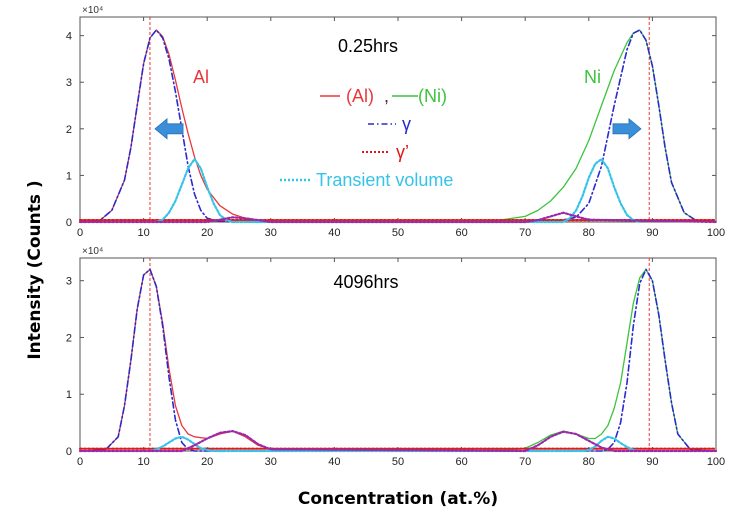  What do you see at coordinates (334, 462) in the screenshot?
I see `bottom-x-tick-label: 40` at bounding box center [334, 462].